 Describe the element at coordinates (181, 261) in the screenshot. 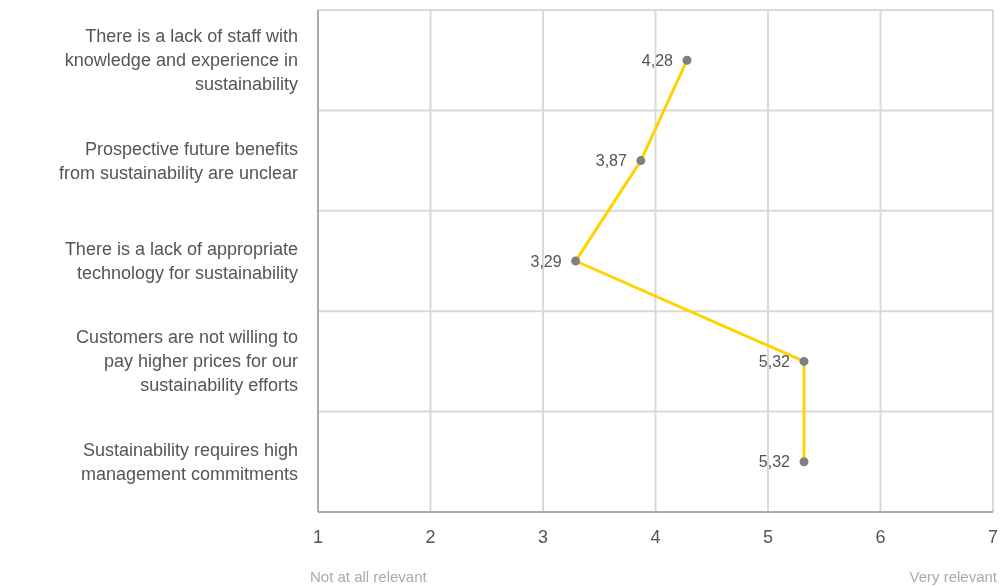

I see `y-tick-label: There is a lack of appropriate technology for sustainability` at that location.